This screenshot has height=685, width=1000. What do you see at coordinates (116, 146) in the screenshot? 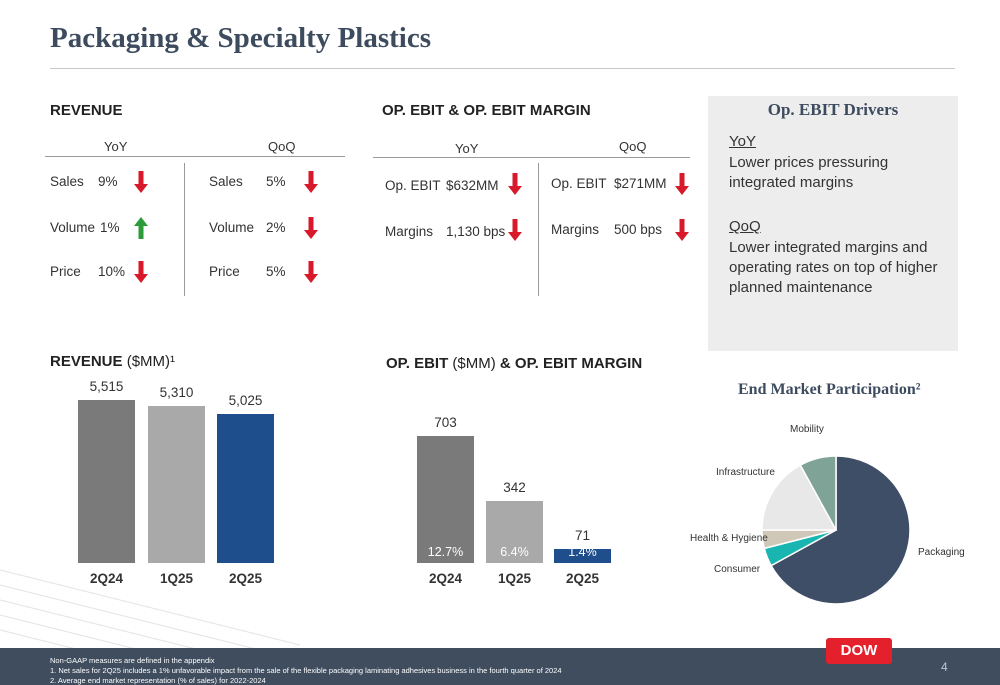
I see `revenue-yoy-header: YoY` at bounding box center [116, 146].